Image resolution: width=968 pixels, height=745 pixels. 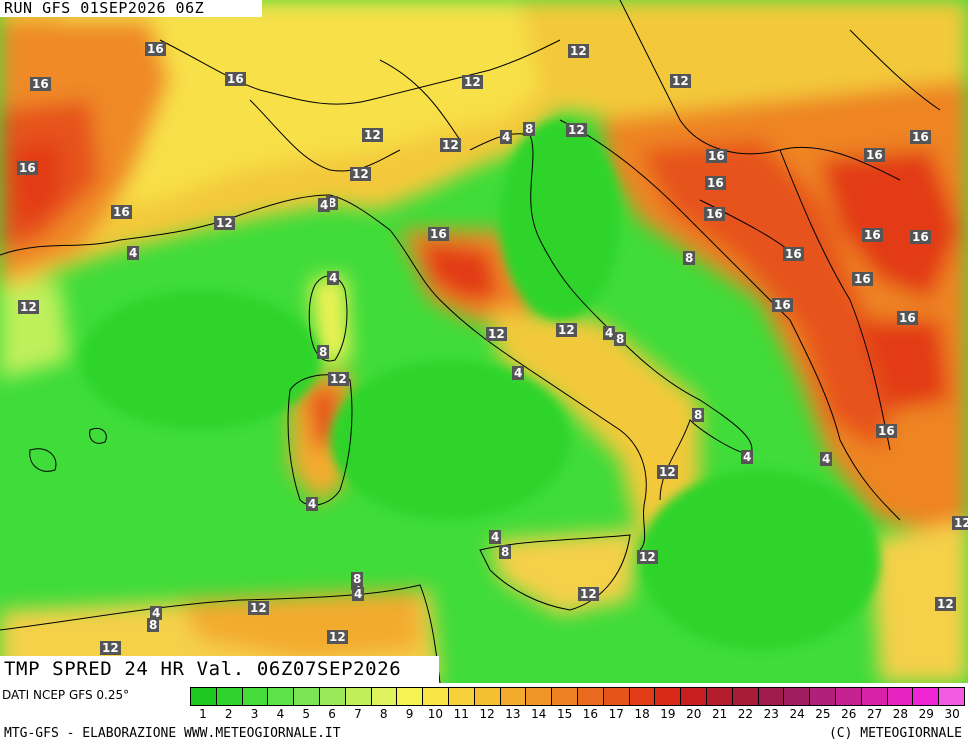 I want to click on legend-tick-label: 6, so click(x=332, y=714).